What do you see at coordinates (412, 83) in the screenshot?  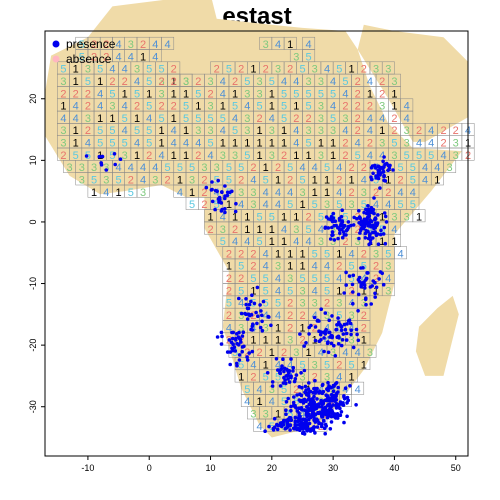 I see `arabia-landmass` at bounding box center [412, 83].